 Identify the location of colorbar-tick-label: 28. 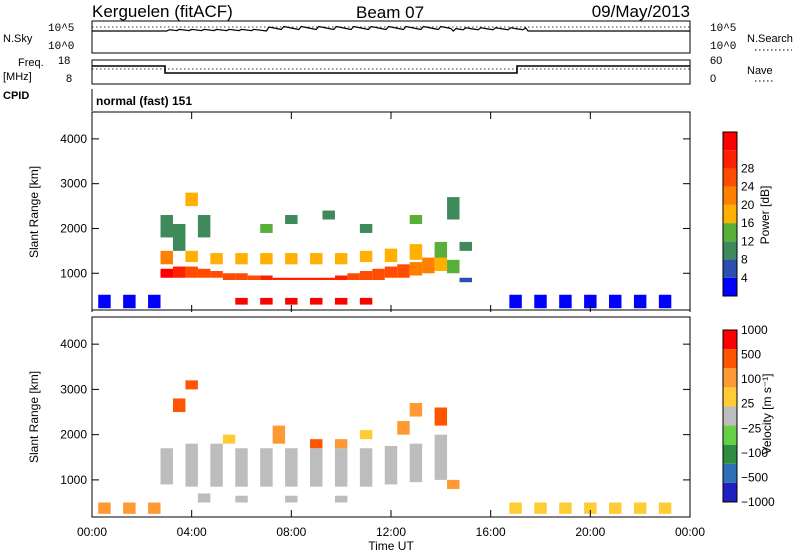
(748, 168).